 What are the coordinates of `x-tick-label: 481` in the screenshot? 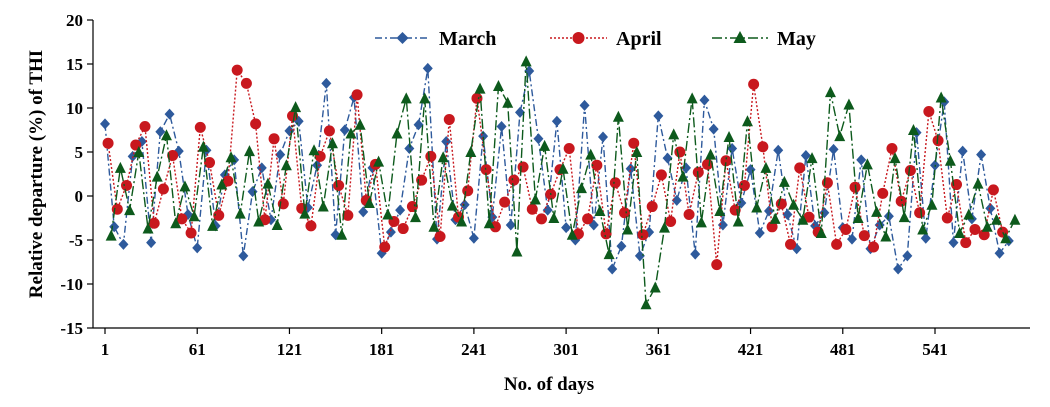 It's located at (843, 349).